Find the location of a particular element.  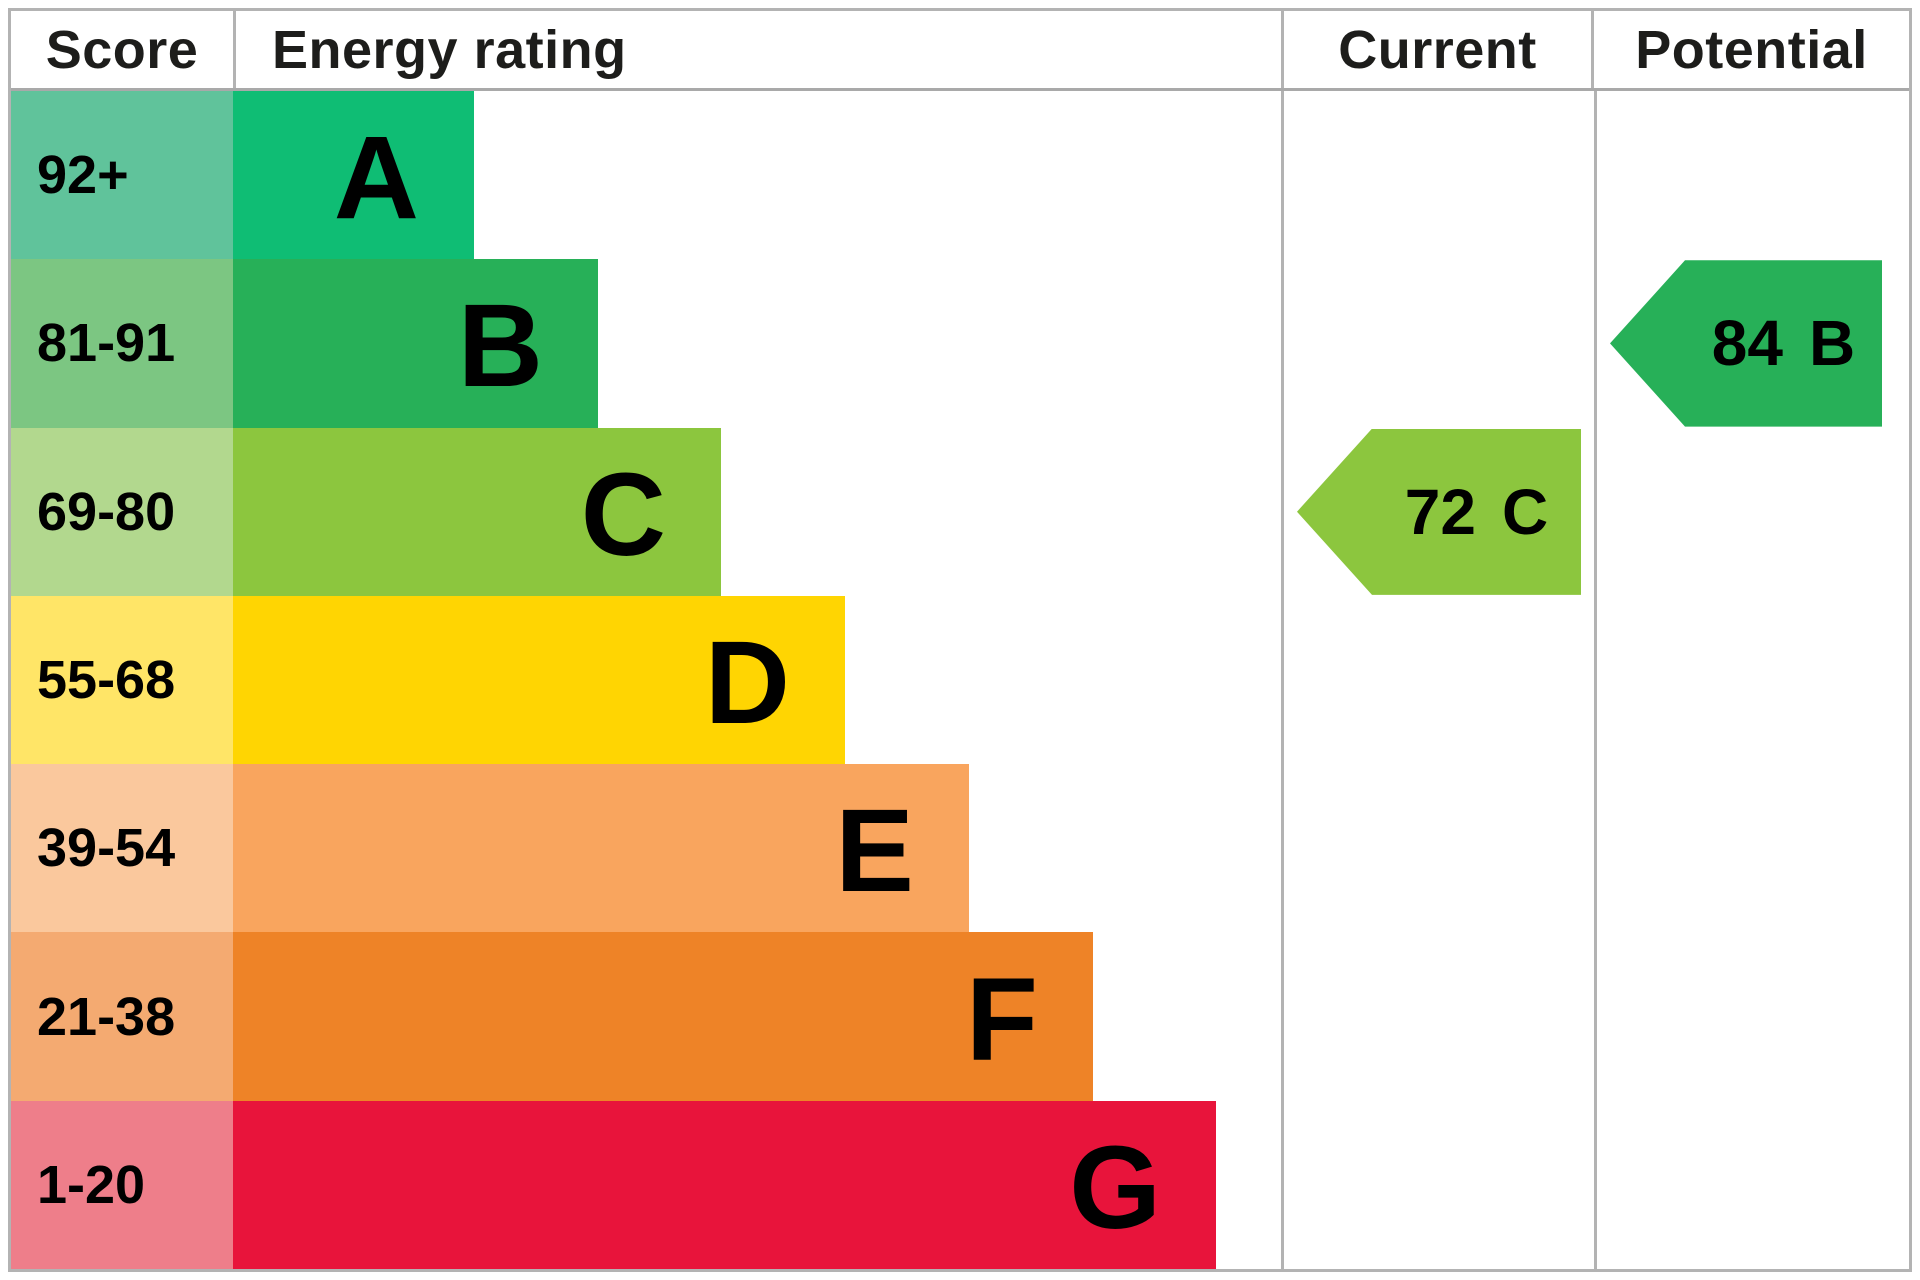

band-bar-c: C is located at coordinates (477, 511).